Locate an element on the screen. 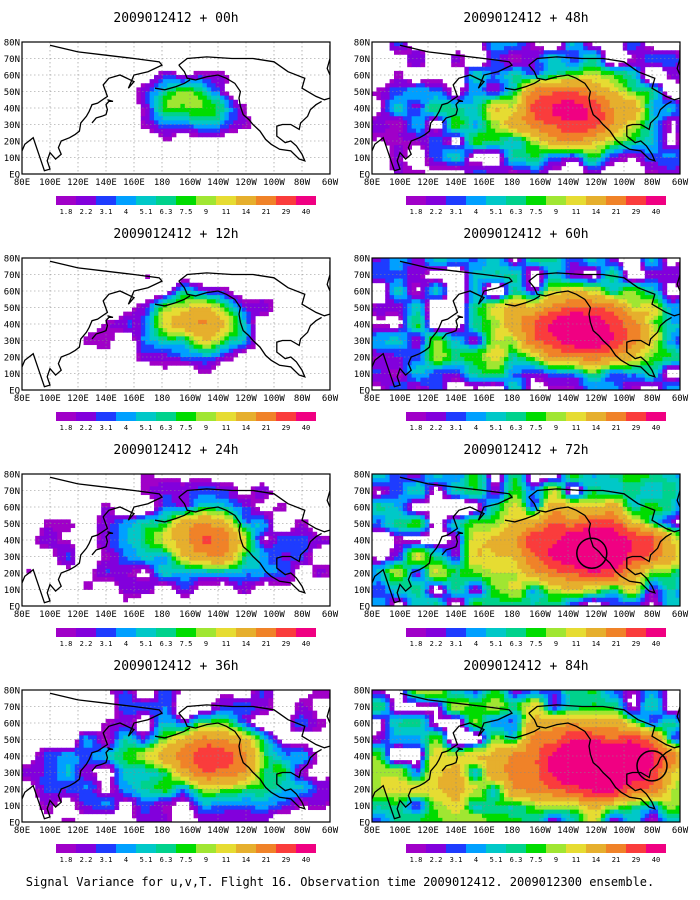 This screenshot has width=700, height=900. lat-label: 10N is located at coordinates (362, 375).